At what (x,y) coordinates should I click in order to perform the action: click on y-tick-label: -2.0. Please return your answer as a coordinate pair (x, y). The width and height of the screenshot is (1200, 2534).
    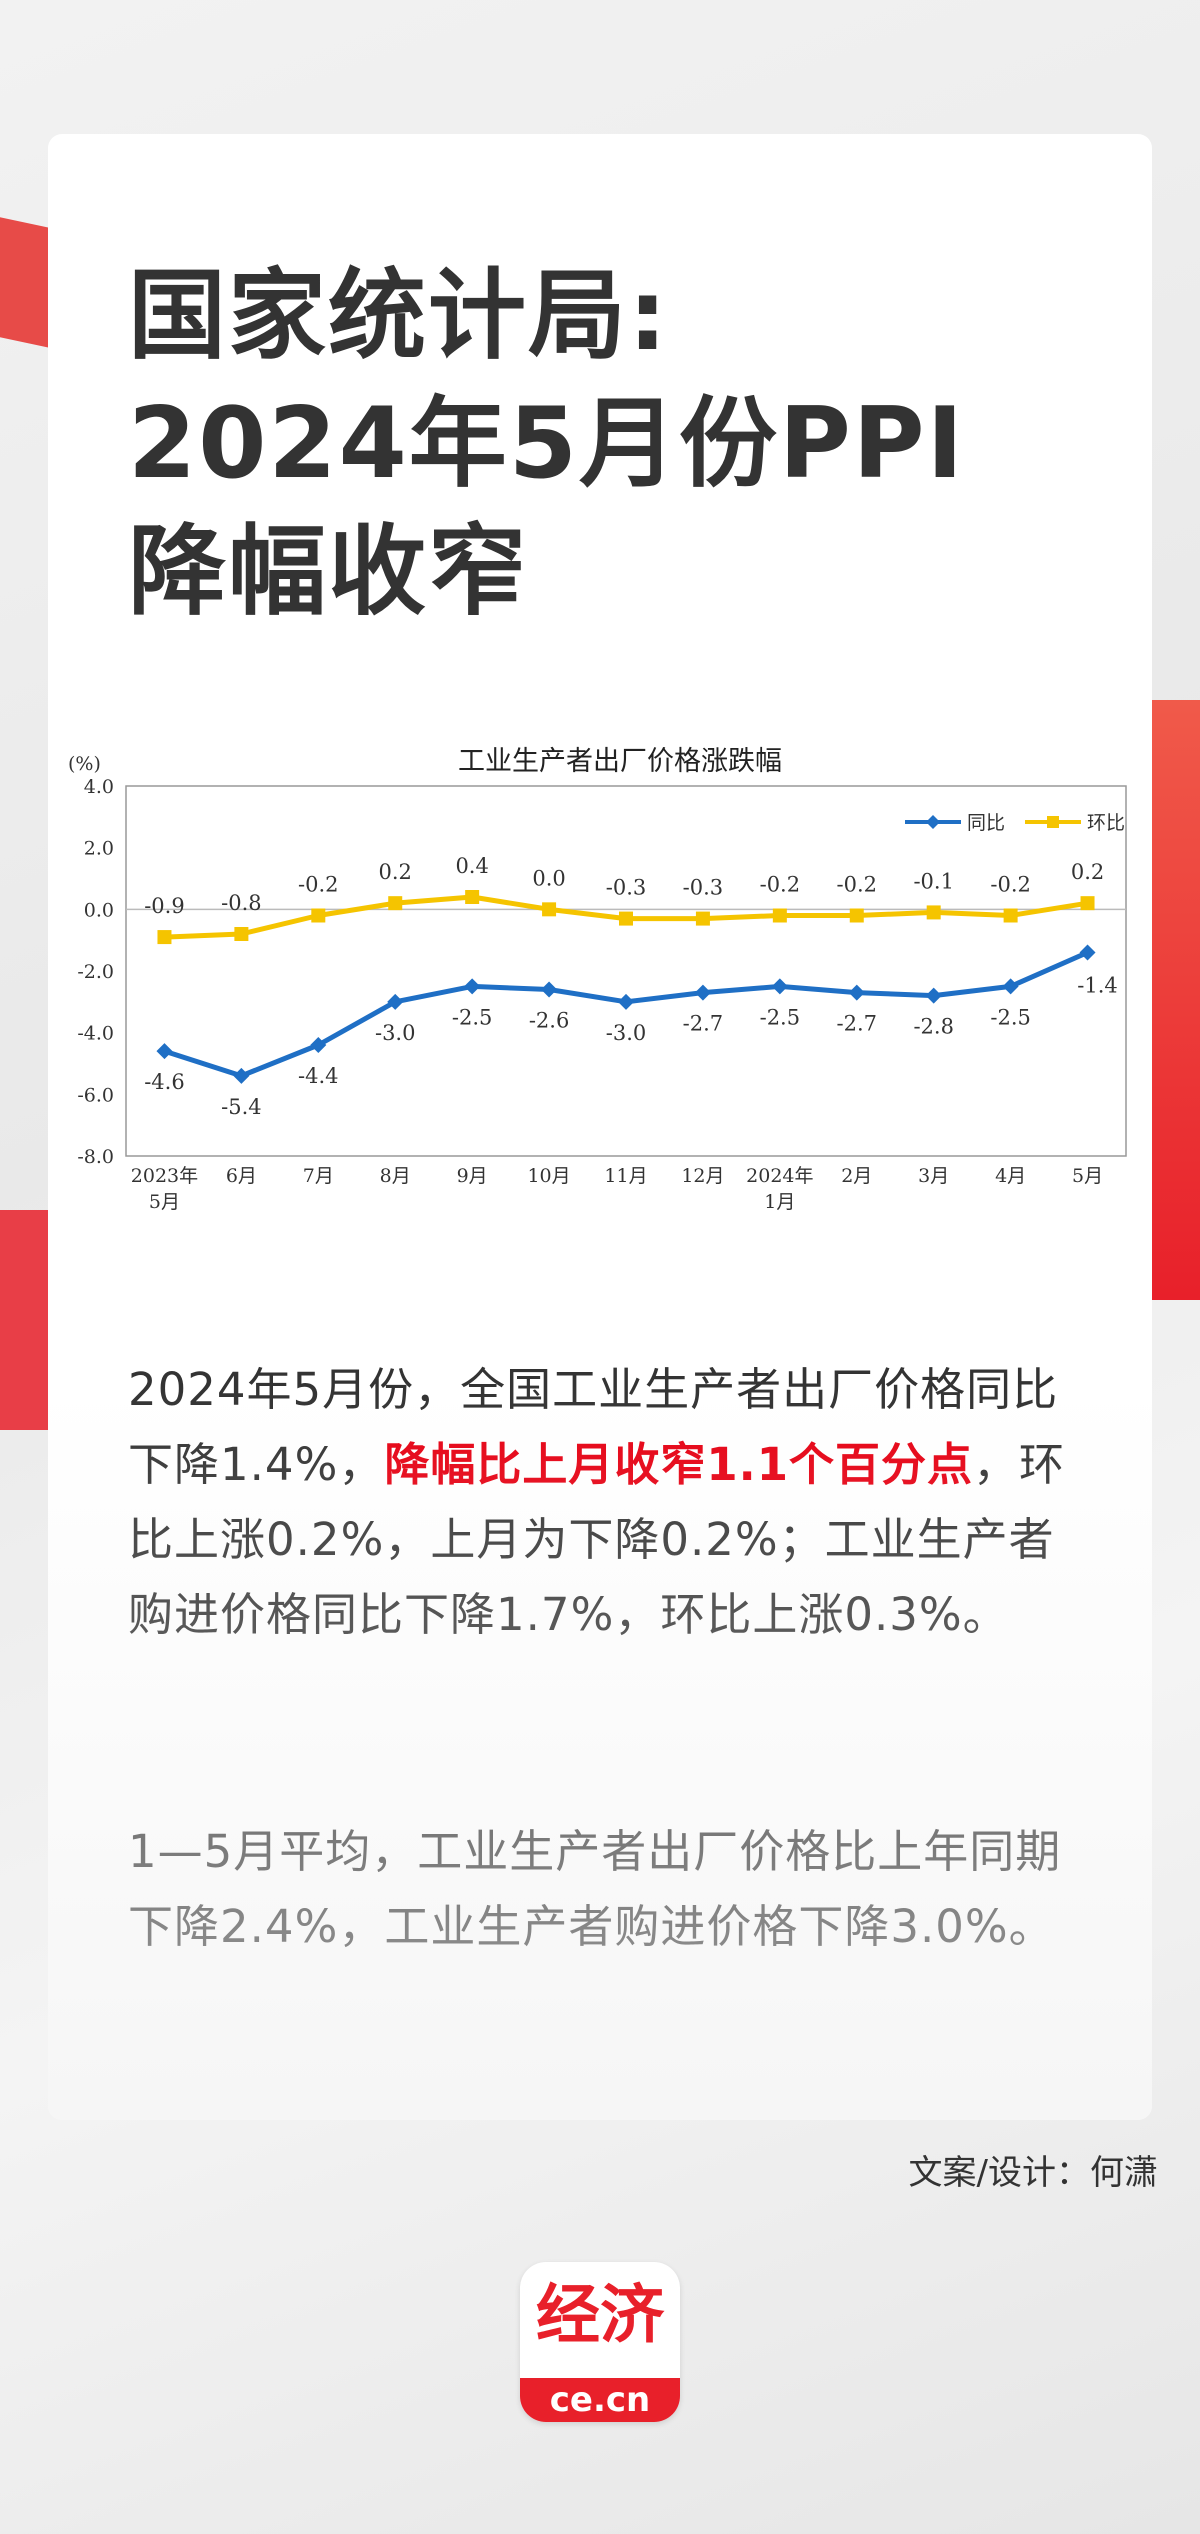
    Looking at the image, I should click on (95, 972).